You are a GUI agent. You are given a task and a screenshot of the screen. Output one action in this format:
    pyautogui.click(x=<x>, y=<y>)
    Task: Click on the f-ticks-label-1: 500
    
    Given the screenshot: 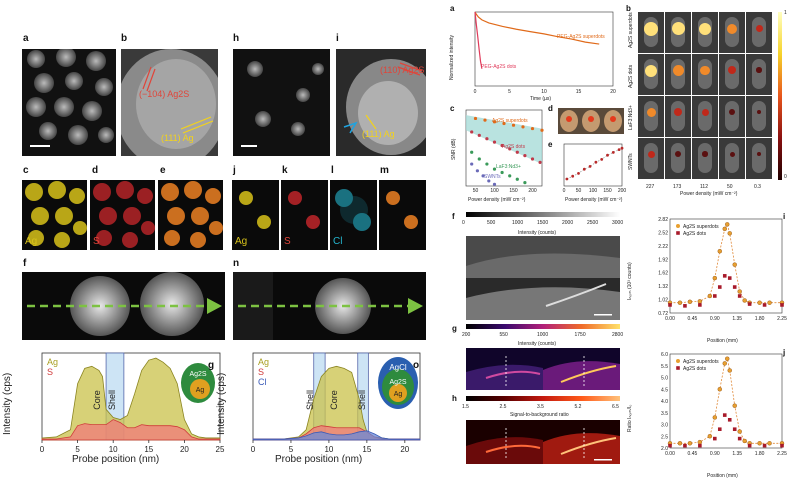 What is the action you would take?
    pyautogui.click(x=491, y=223)
    